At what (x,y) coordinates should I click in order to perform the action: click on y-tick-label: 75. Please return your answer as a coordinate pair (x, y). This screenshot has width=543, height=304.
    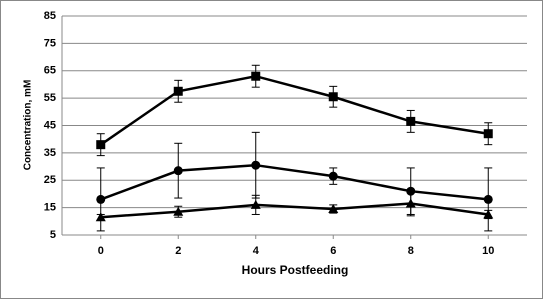
    Looking at the image, I should click on (50, 43).